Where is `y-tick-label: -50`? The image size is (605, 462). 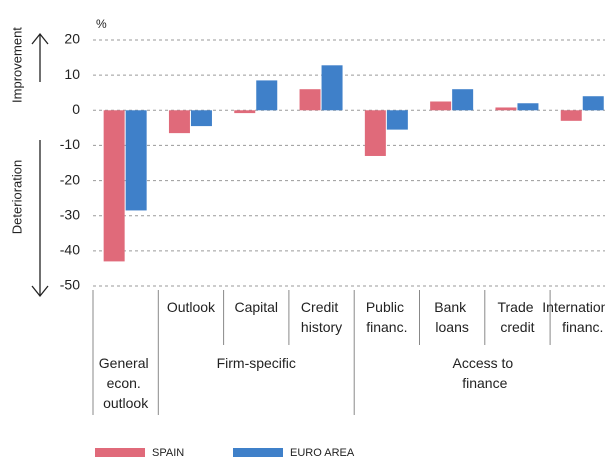 y-tick-label: -50 is located at coordinates (70, 285).